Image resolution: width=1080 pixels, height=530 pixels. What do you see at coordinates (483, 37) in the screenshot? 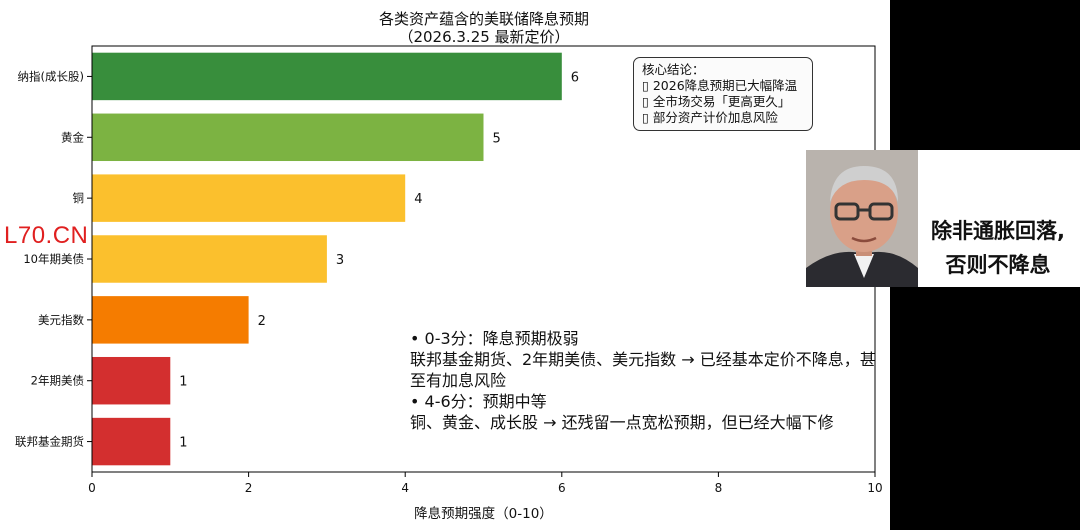
I see `chart-subtitle: （2026.3.25 最新定价）` at bounding box center [483, 37].